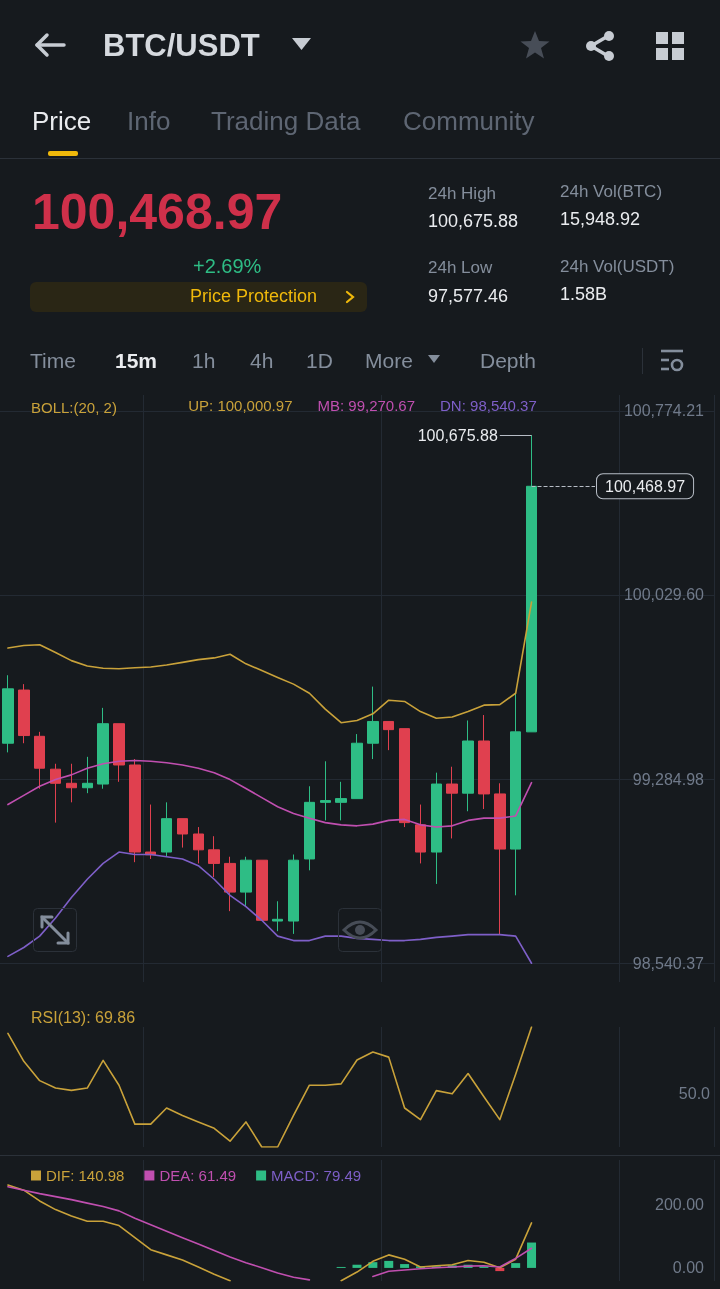 This screenshot has height=1289, width=720. What do you see at coordinates (389, 361) in the screenshot?
I see `text: More` at bounding box center [389, 361].